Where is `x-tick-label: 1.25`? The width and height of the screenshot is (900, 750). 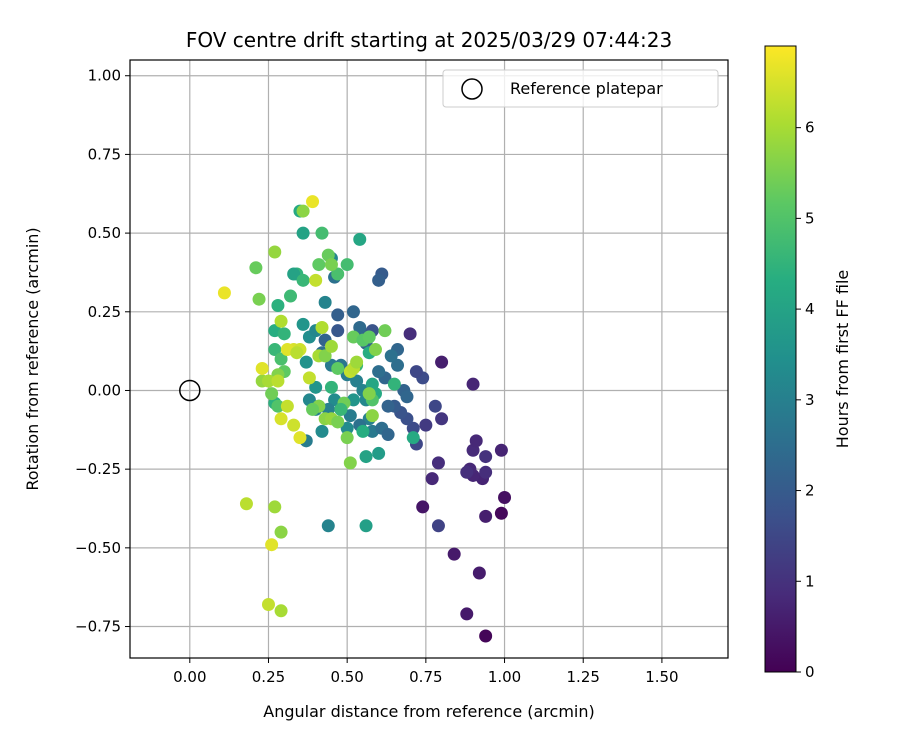
x-tick-label: 1.25 is located at coordinates (583, 677).